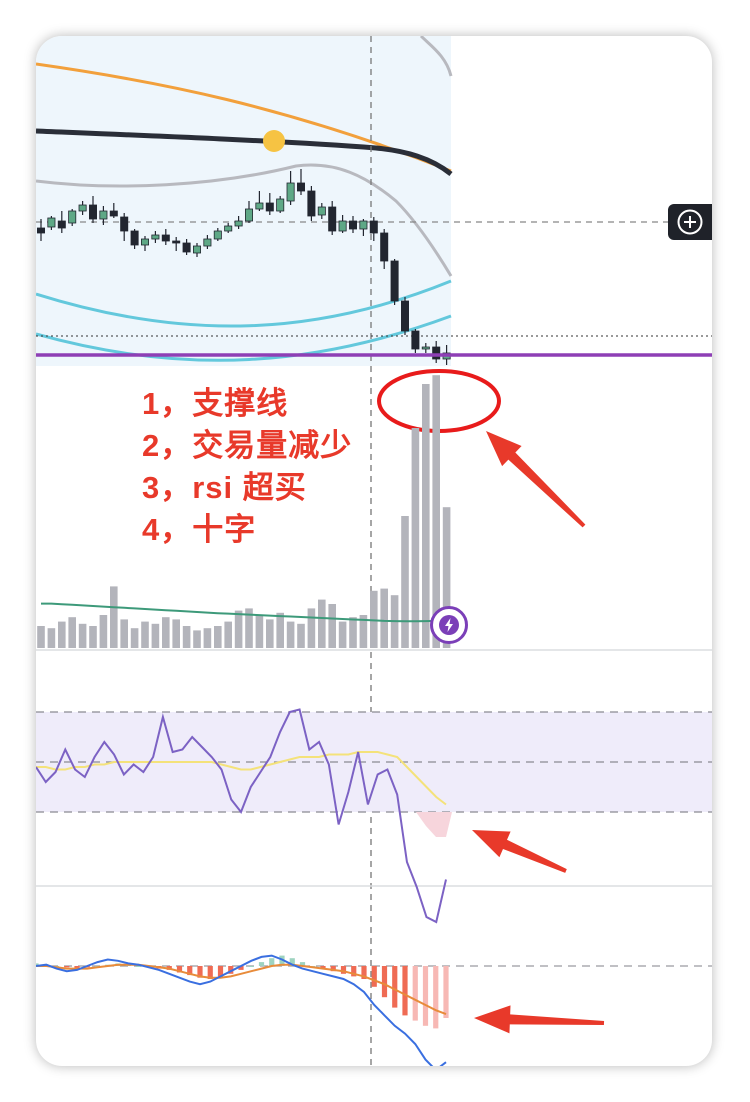  What do you see at coordinates (244, 152) in the screenshot?
I see `moving-average-mid` at bounding box center [244, 152].